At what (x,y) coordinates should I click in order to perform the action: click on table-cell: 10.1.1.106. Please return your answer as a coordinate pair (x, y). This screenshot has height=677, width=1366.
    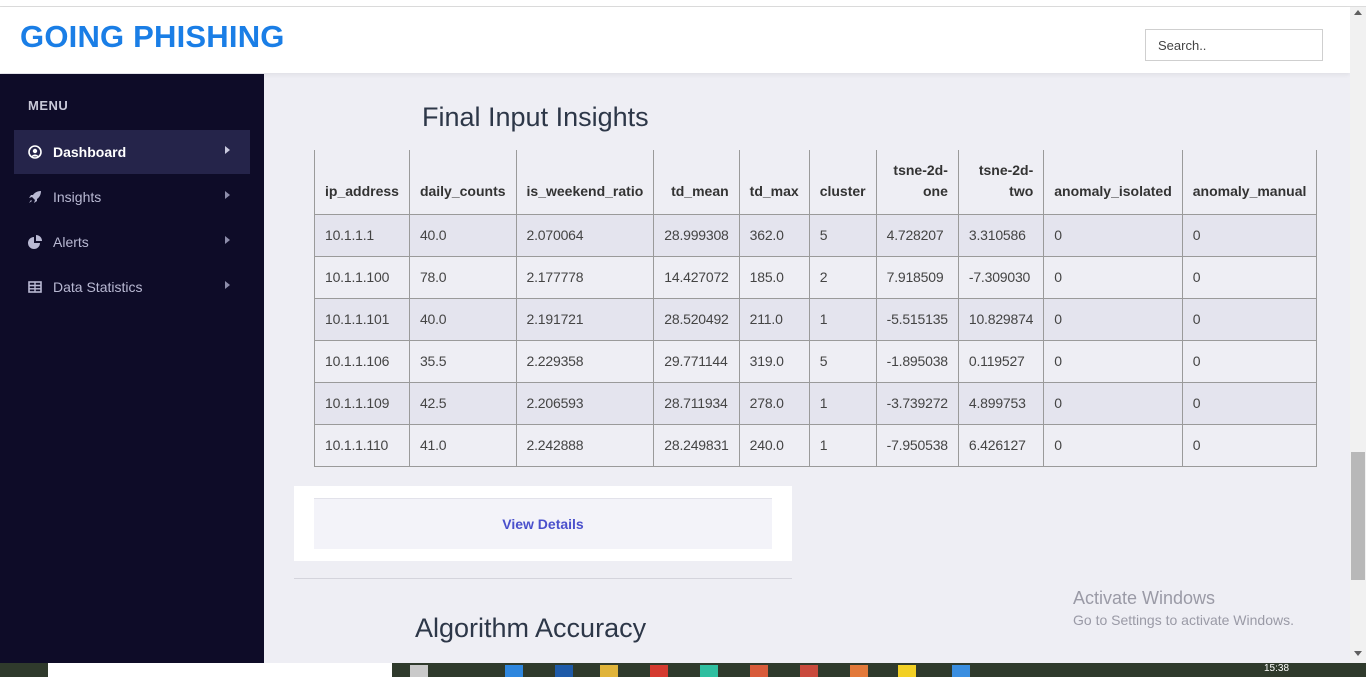
    Looking at the image, I should click on (362, 361).